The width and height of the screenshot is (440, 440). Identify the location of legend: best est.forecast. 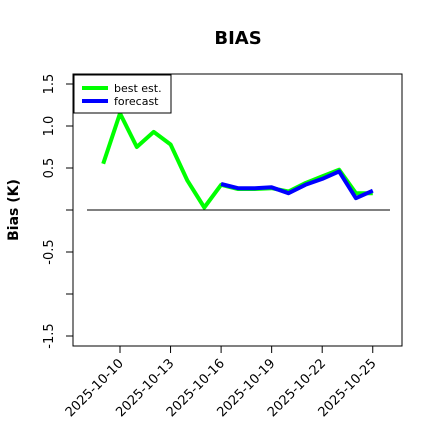
(122, 94).